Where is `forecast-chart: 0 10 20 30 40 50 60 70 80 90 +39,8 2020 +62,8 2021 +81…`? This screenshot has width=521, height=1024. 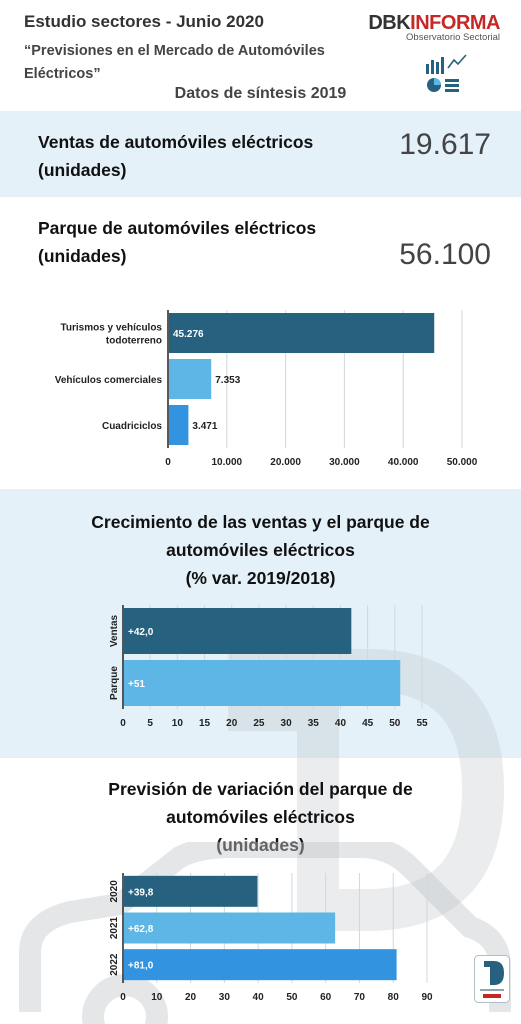 forecast-chart: 0 10 20 30 40 50 60 70 80 90 +39,8 2020 +62,8 2021 +81… is located at coordinates (271, 938).